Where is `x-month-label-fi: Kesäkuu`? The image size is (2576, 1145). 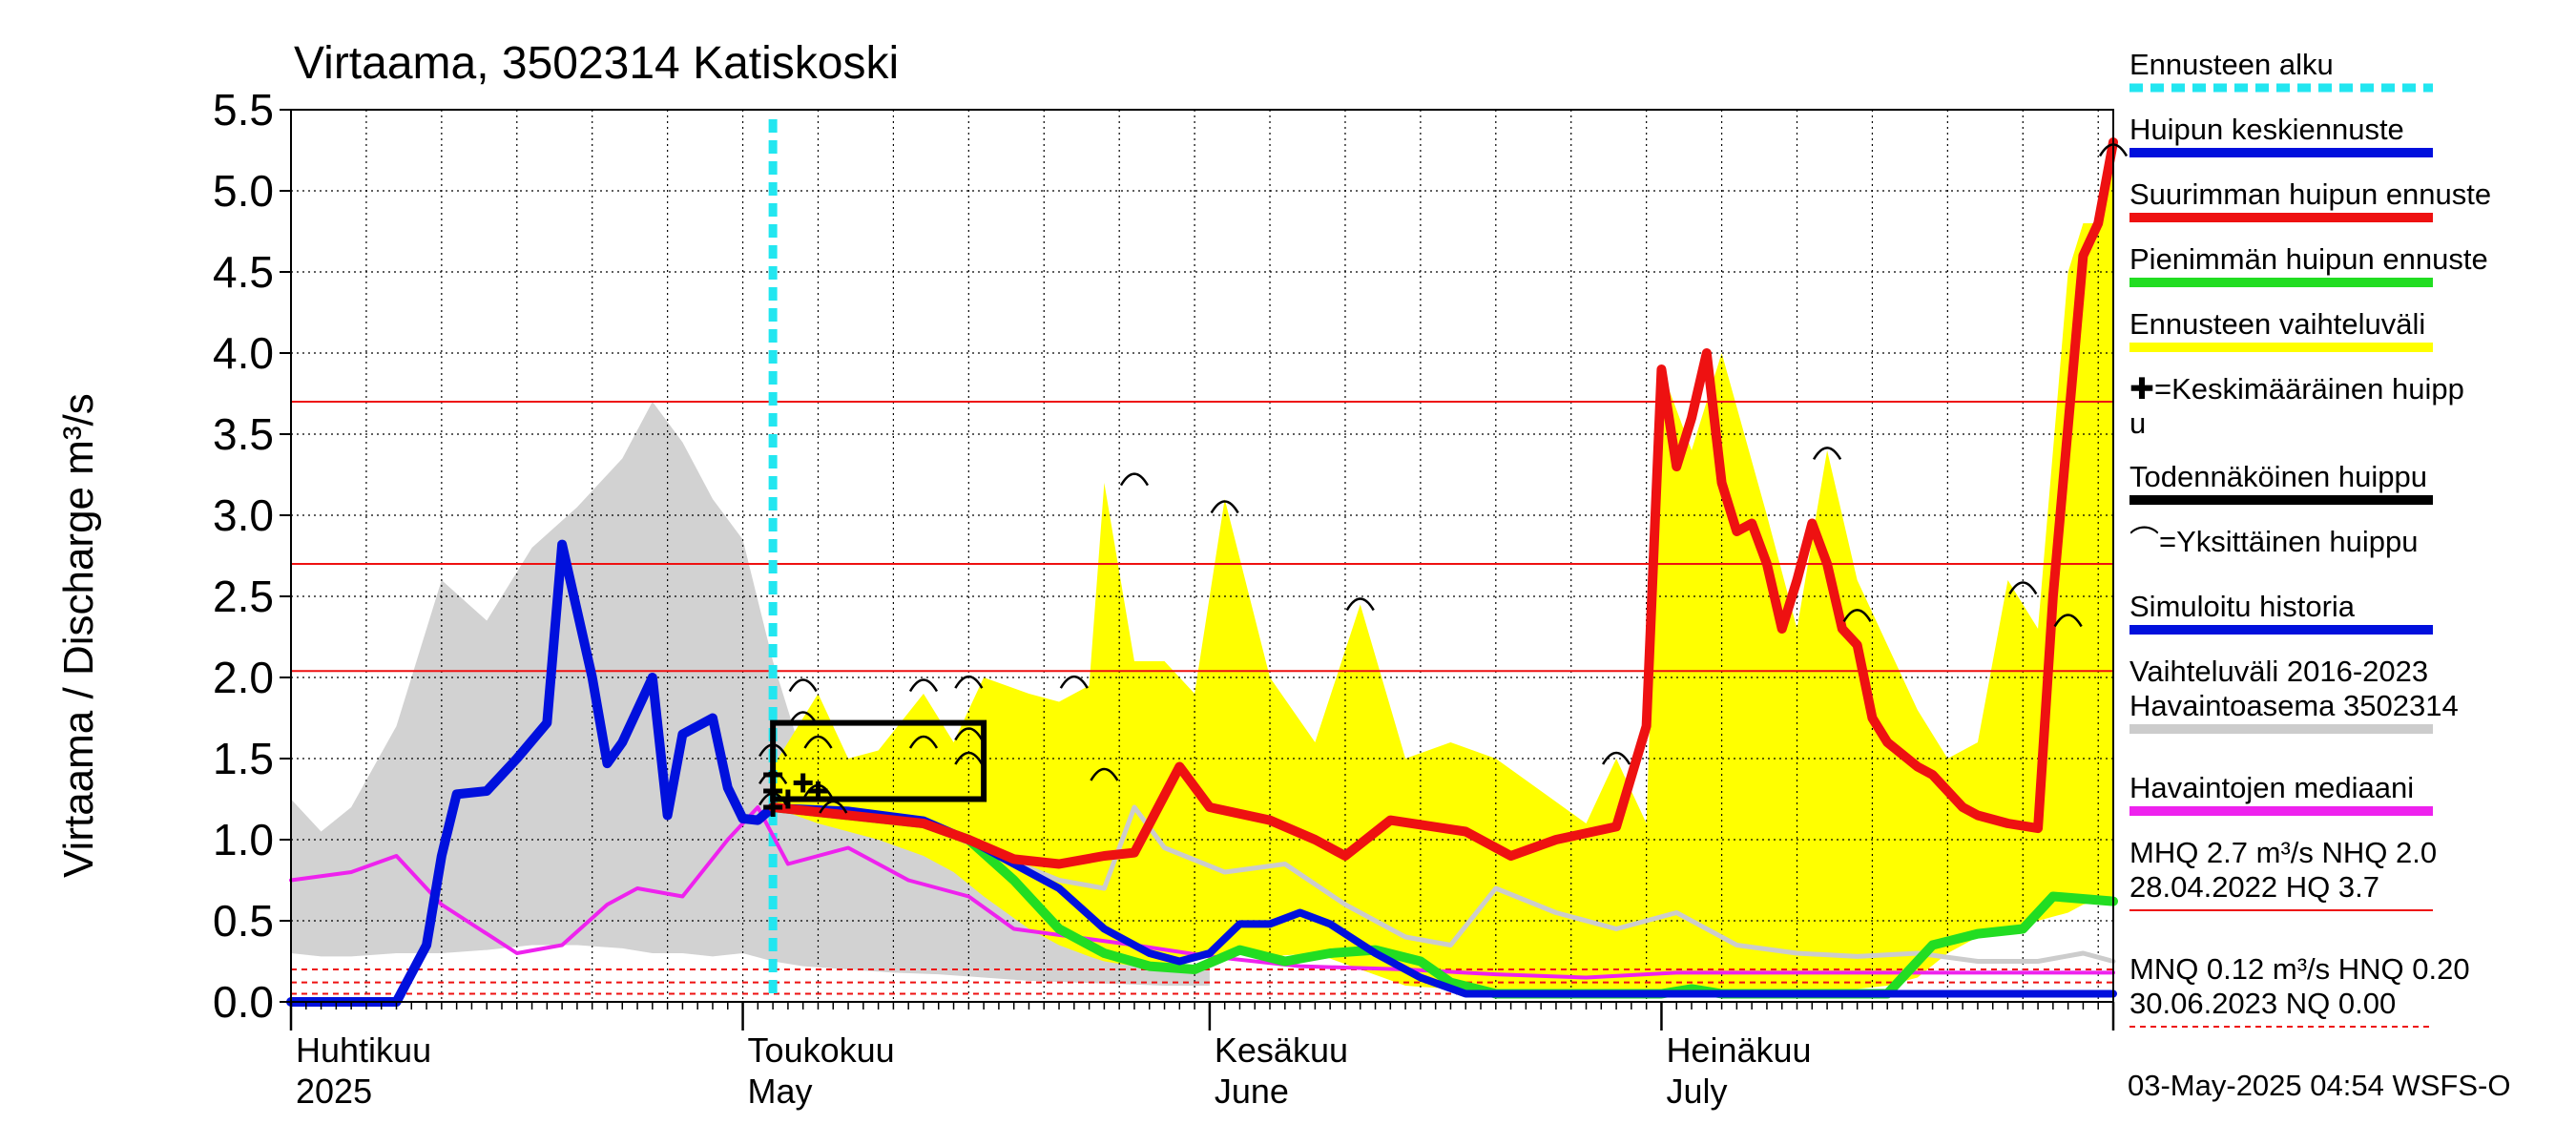
x-month-label-fi: Kesäkuu is located at coordinates (1281, 1050).